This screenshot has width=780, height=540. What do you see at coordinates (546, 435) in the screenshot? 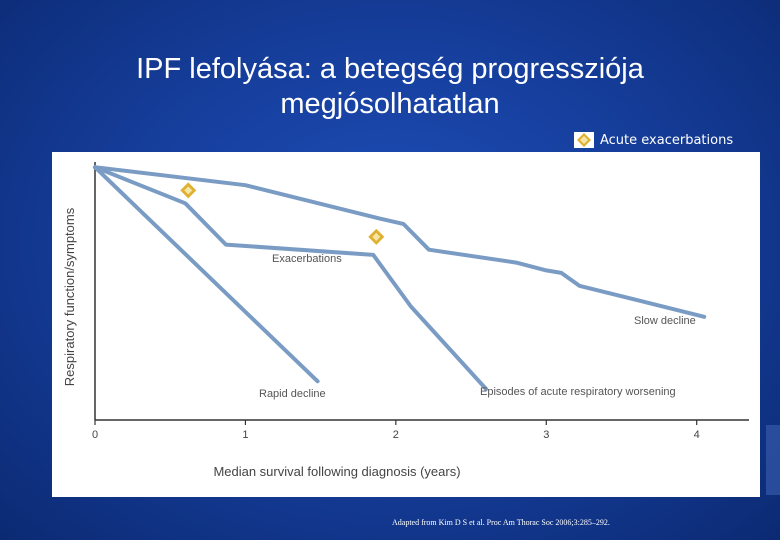
I see `x-tick-label: 3` at bounding box center [546, 435].